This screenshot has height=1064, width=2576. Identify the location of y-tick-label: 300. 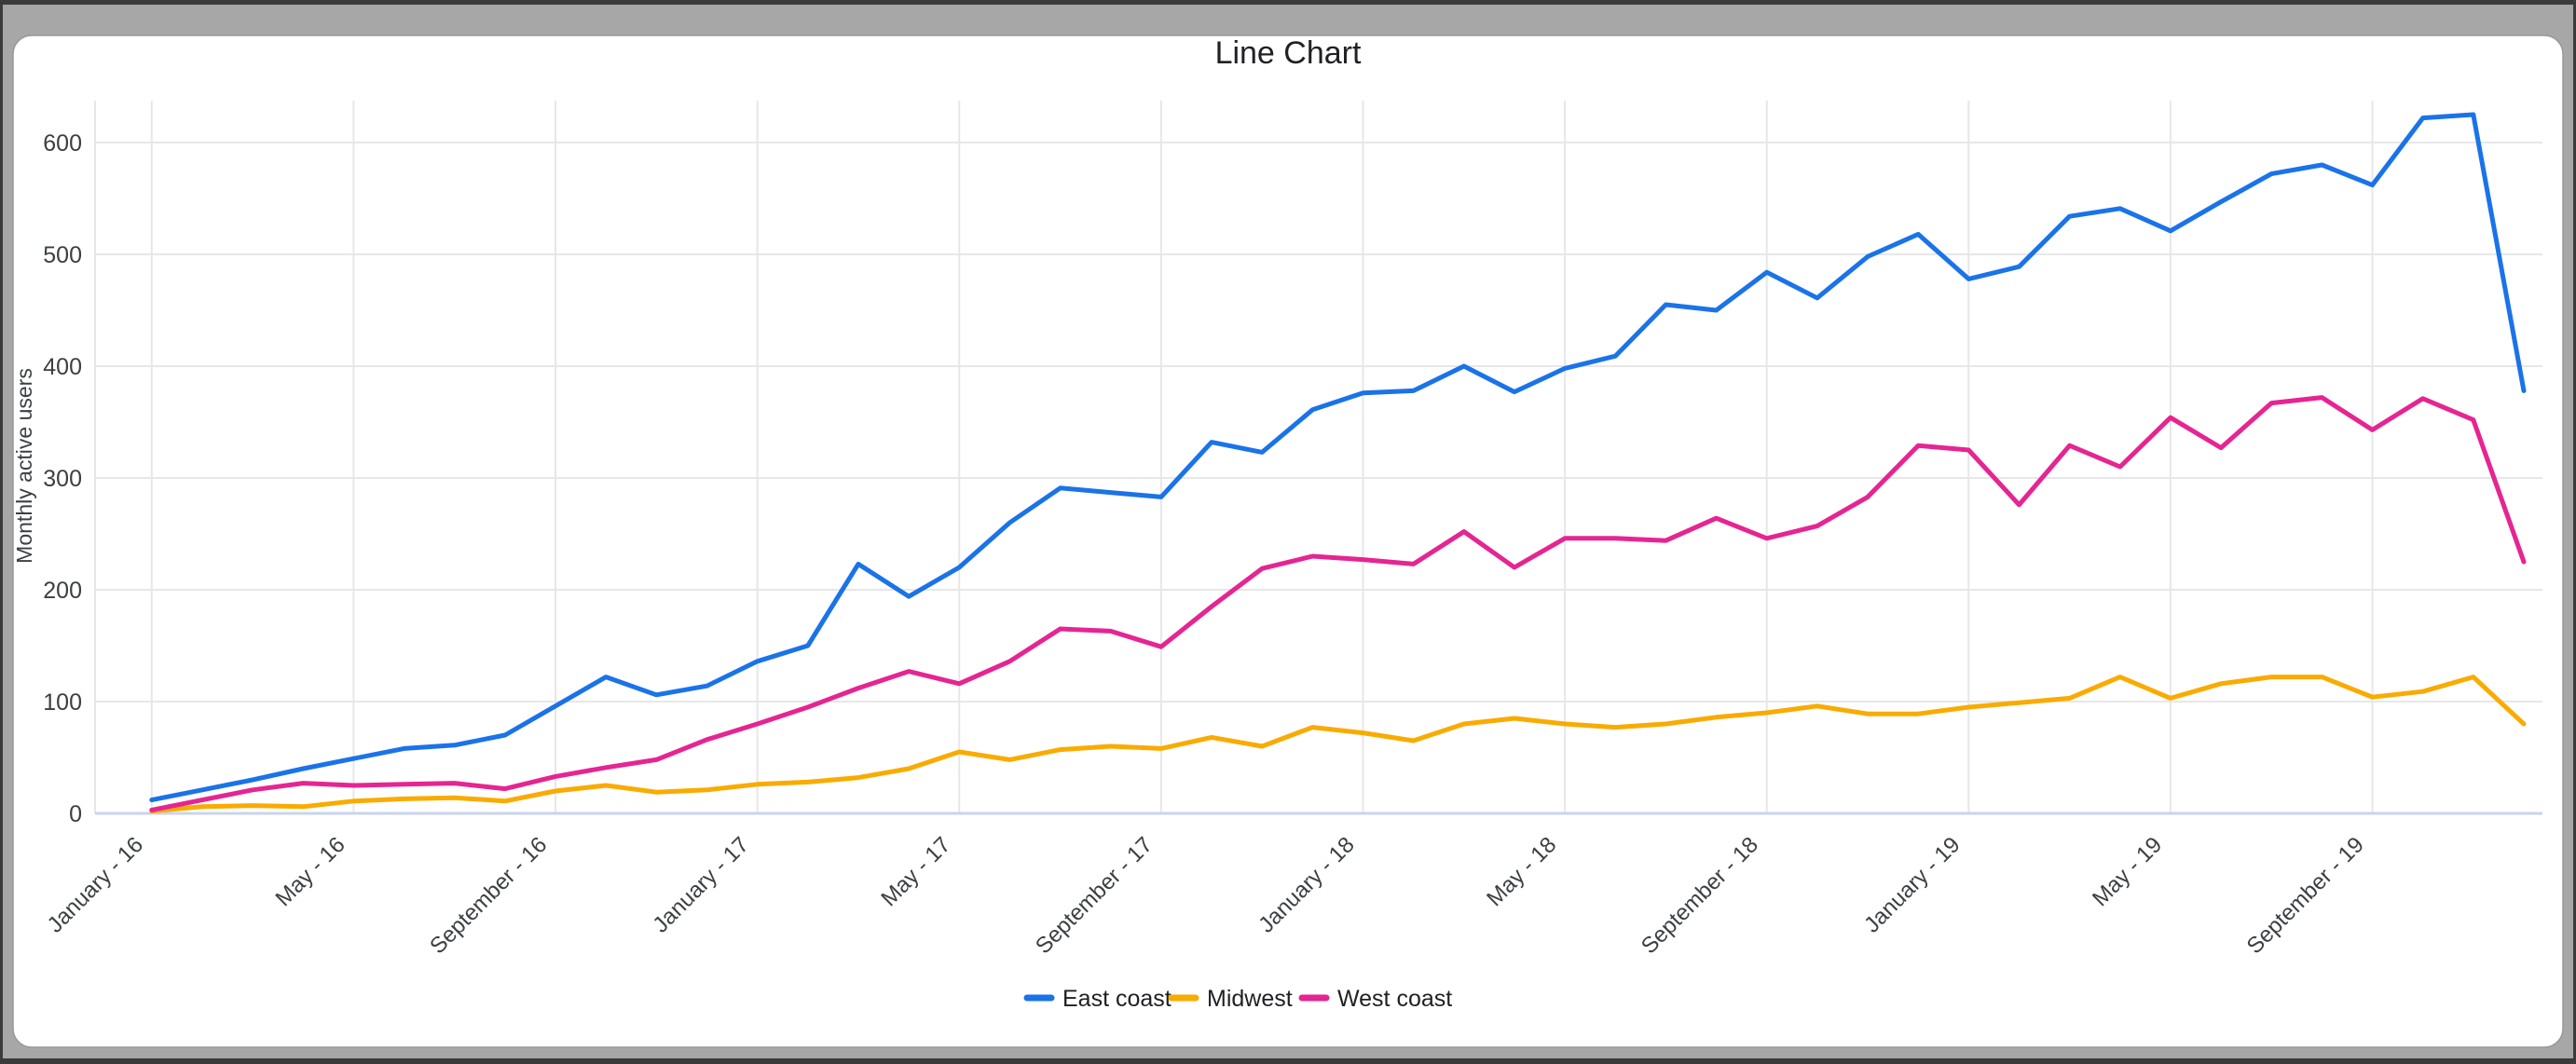
(62, 479).